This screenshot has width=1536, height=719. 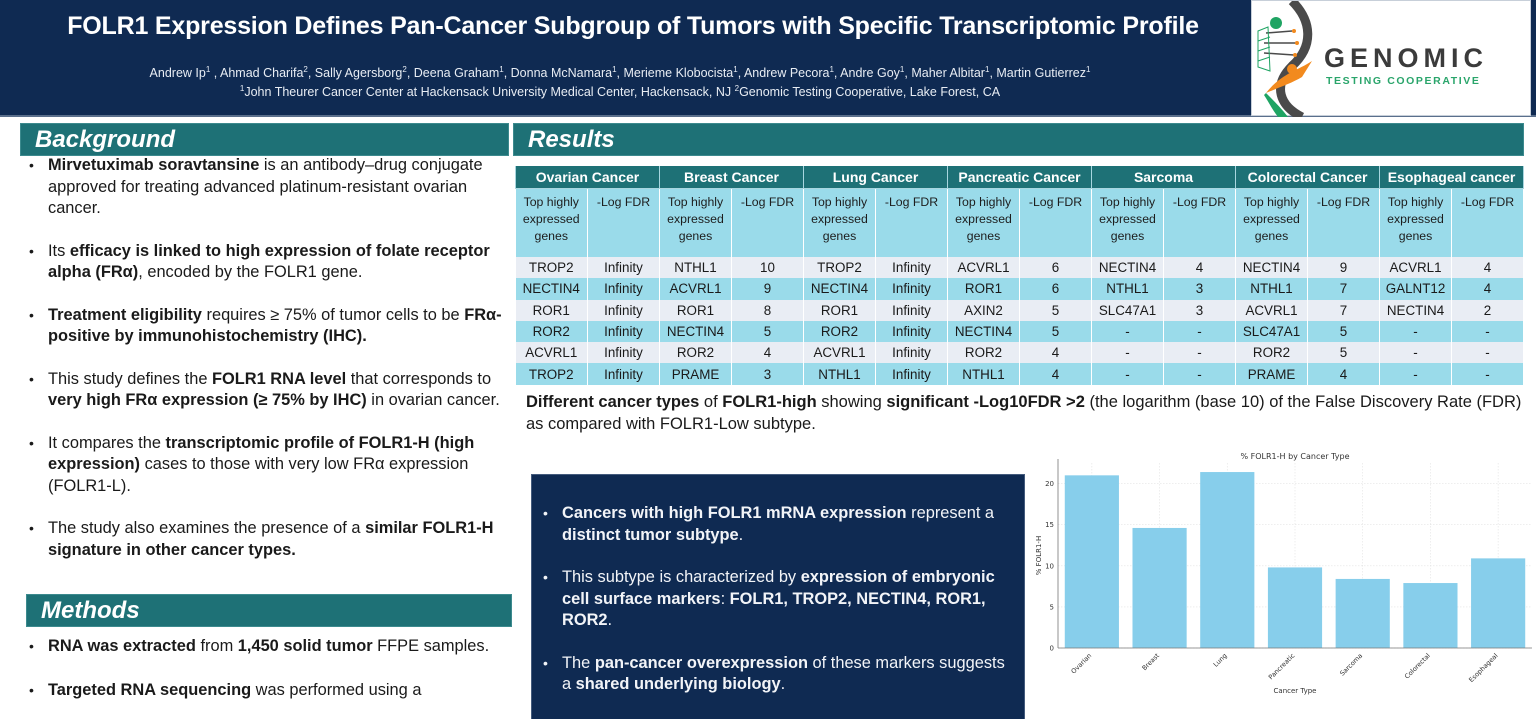 What do you see at coordinates (767, 310) in the screenshot?
I see `fdr-cell: 8` at bounding box center [767, 310].